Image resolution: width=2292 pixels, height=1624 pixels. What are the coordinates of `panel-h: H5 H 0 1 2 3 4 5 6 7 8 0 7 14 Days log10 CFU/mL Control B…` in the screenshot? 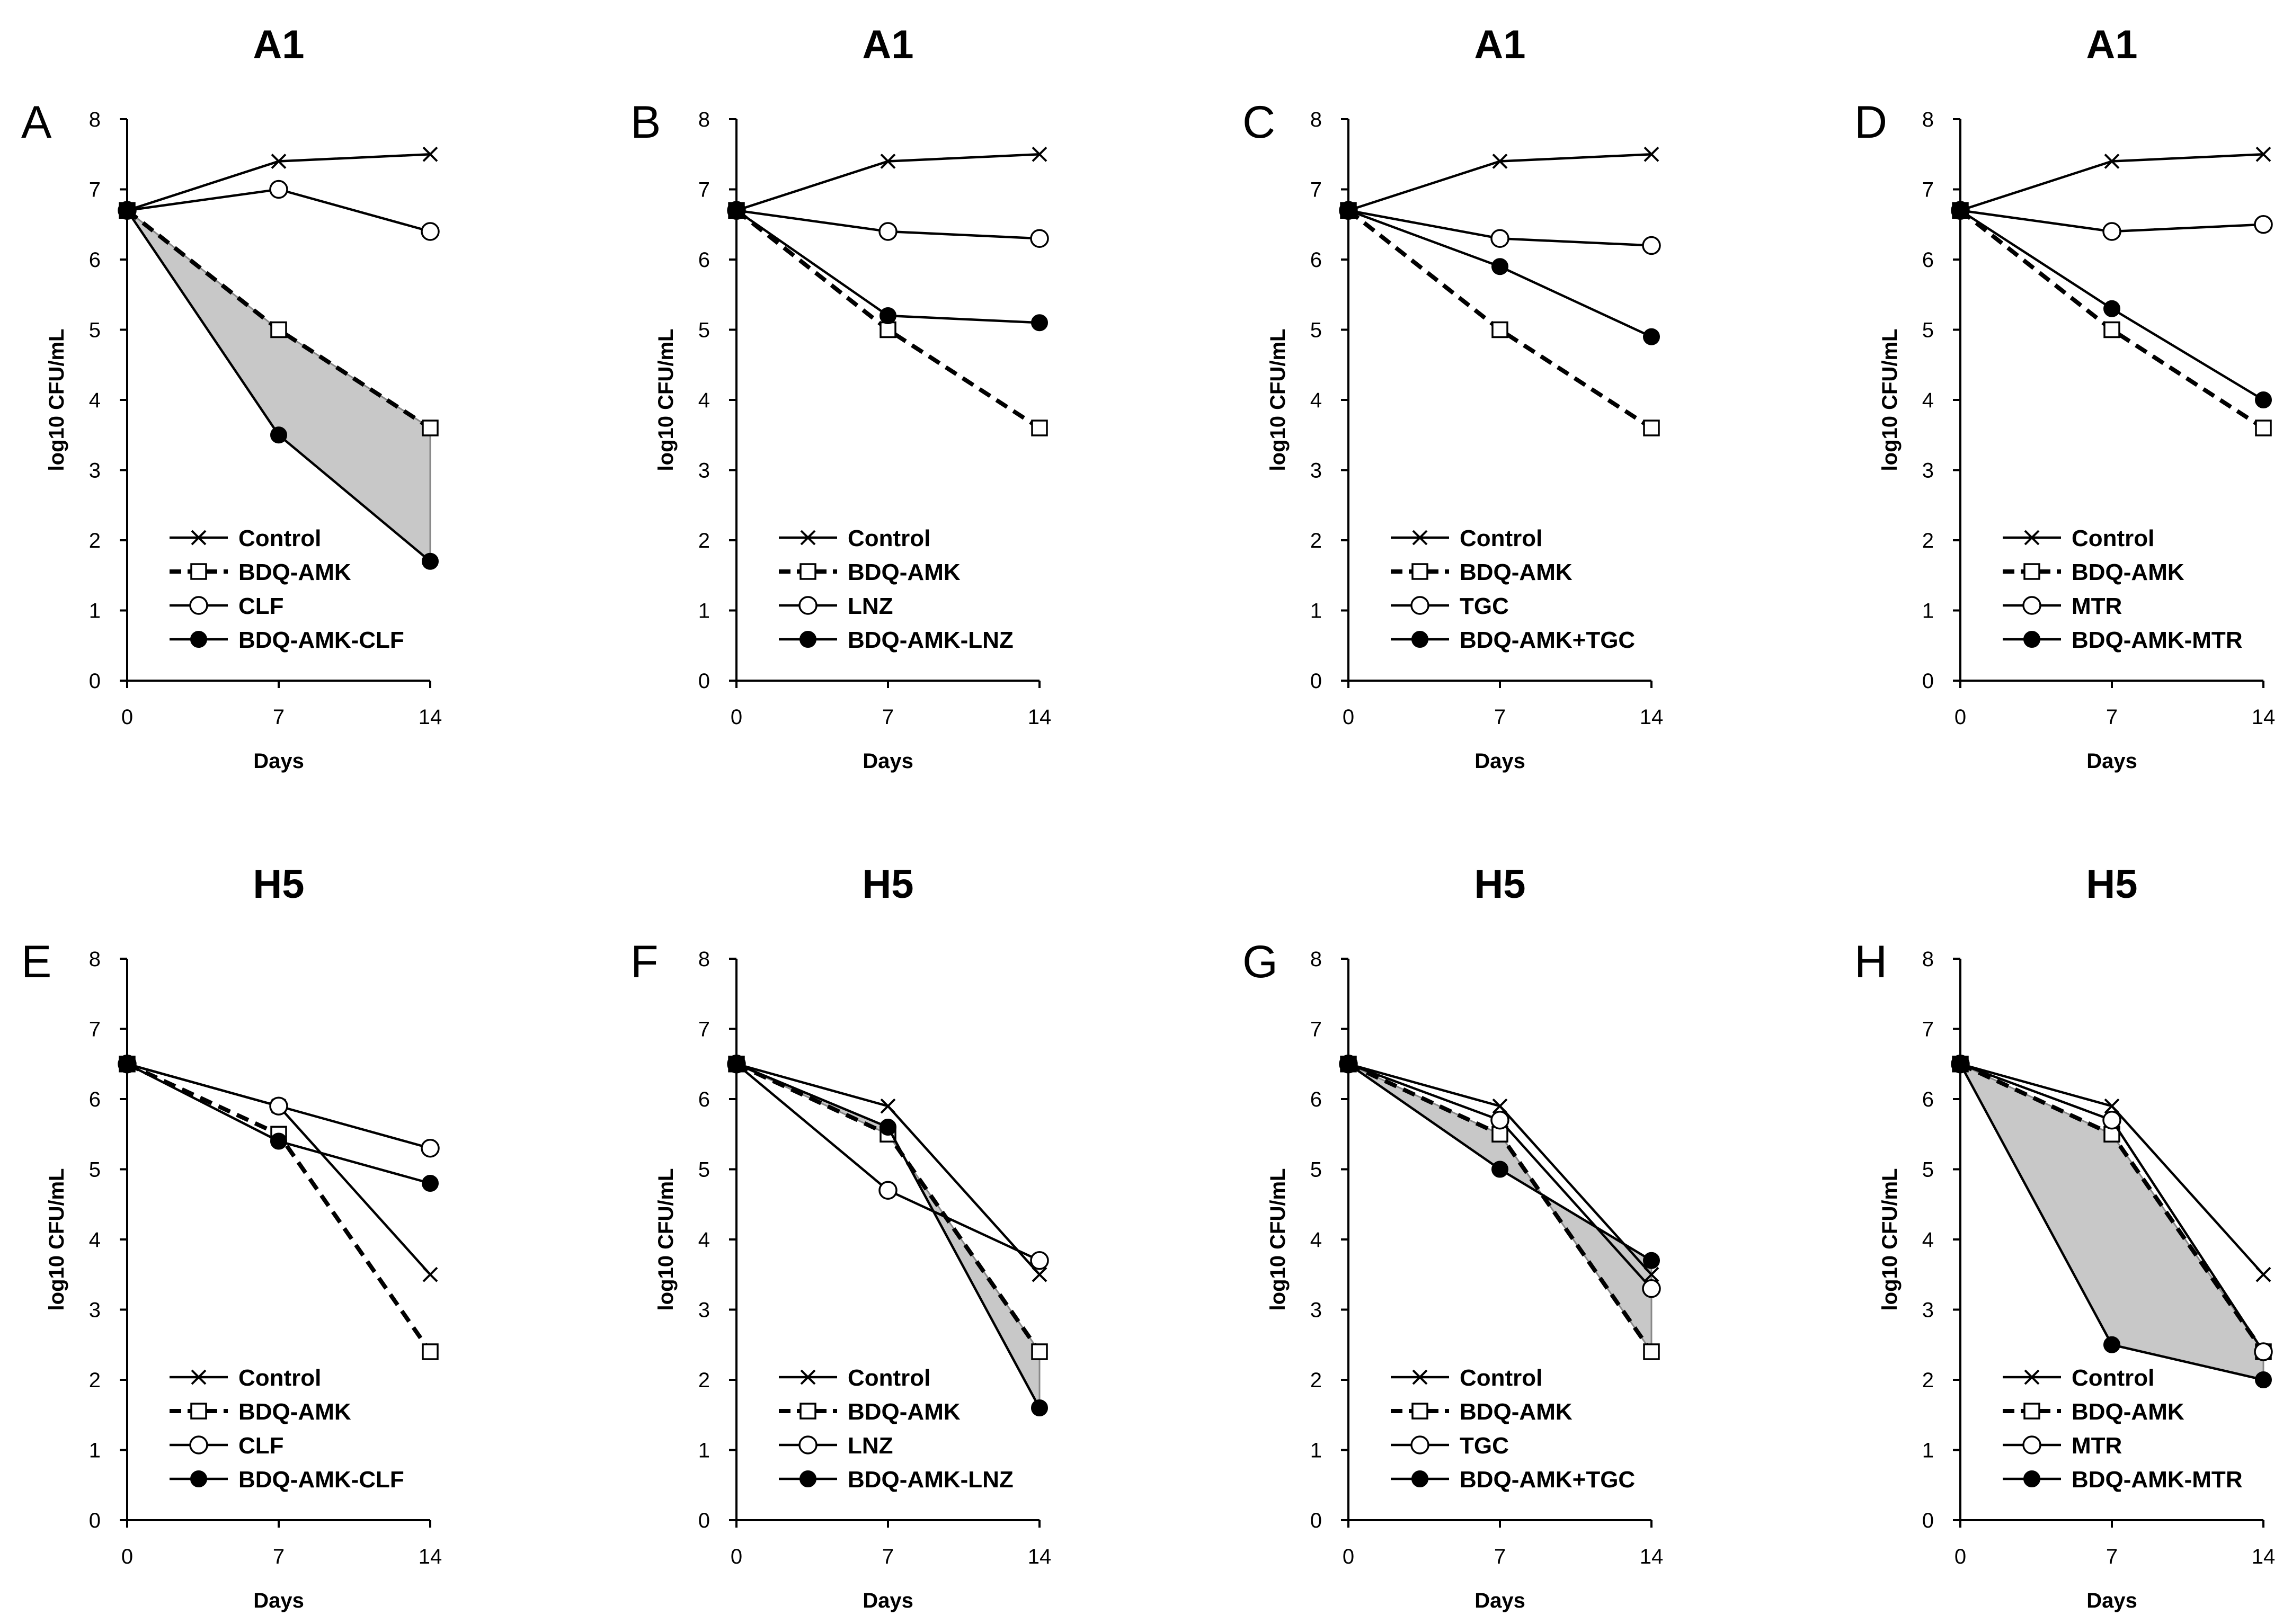 It's located at (2064, 1237).